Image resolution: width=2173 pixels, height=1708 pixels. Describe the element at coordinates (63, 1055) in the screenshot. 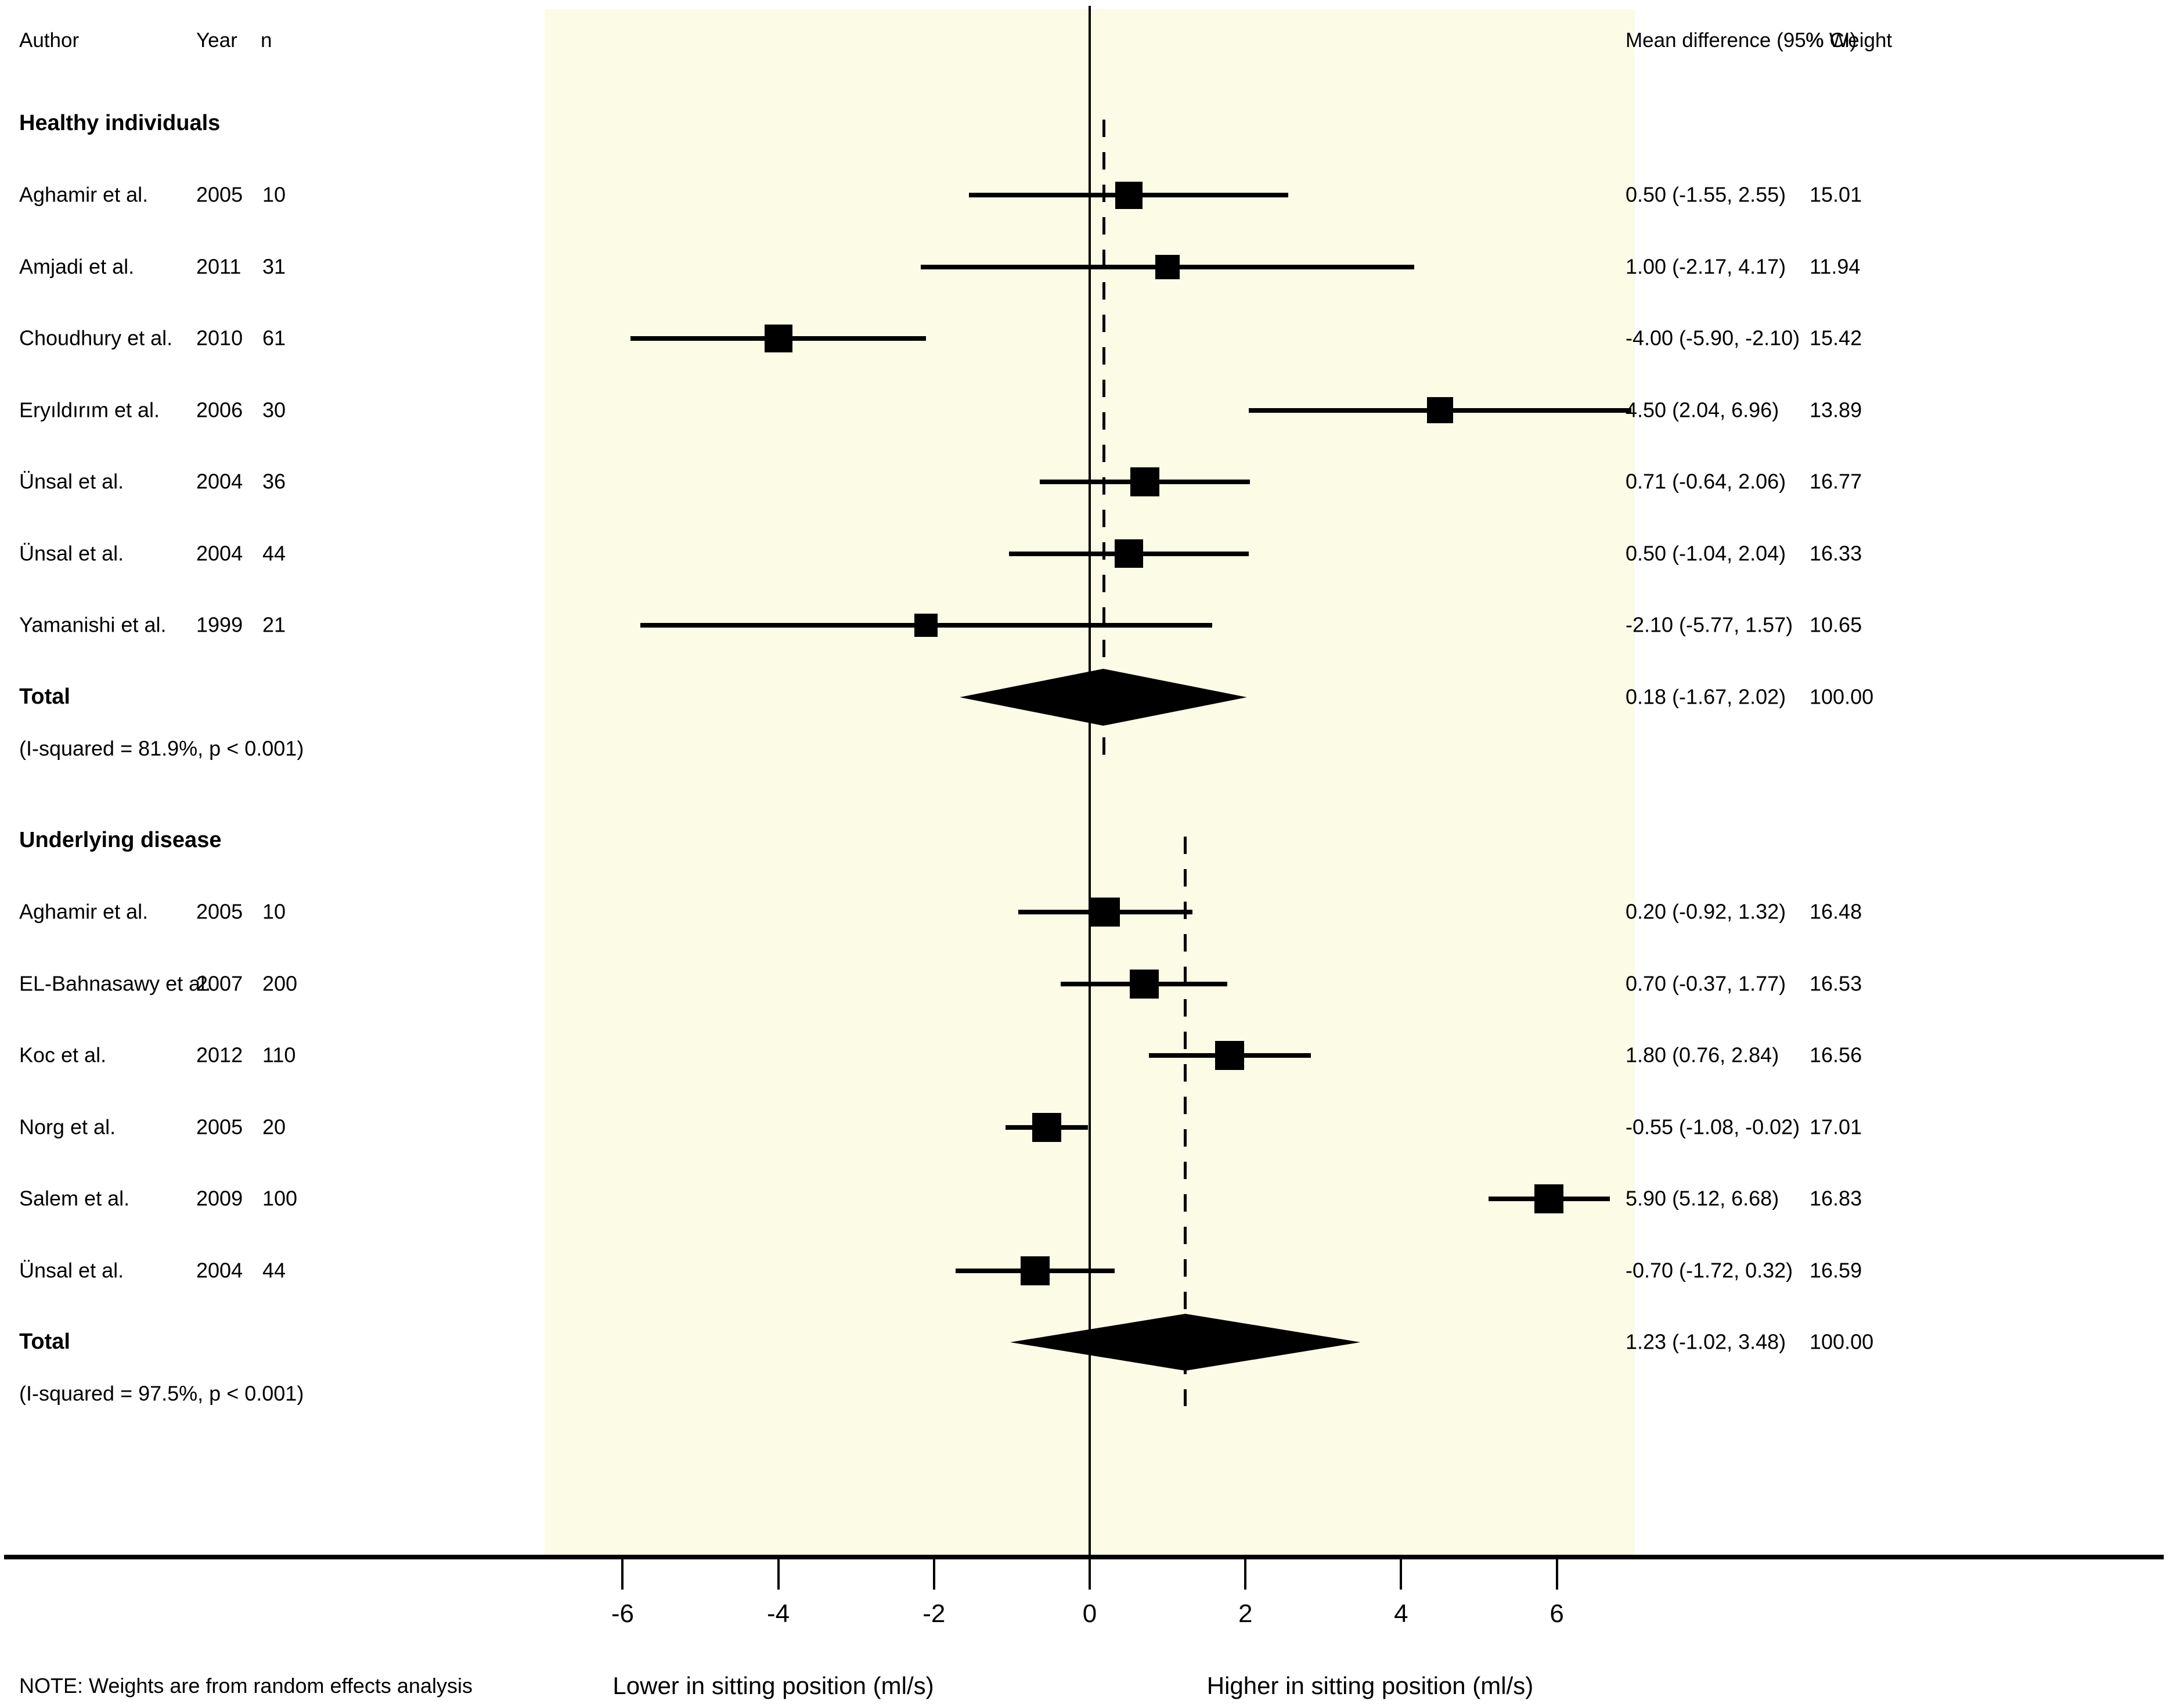

I see `study-author: Koc et al.` at that location.